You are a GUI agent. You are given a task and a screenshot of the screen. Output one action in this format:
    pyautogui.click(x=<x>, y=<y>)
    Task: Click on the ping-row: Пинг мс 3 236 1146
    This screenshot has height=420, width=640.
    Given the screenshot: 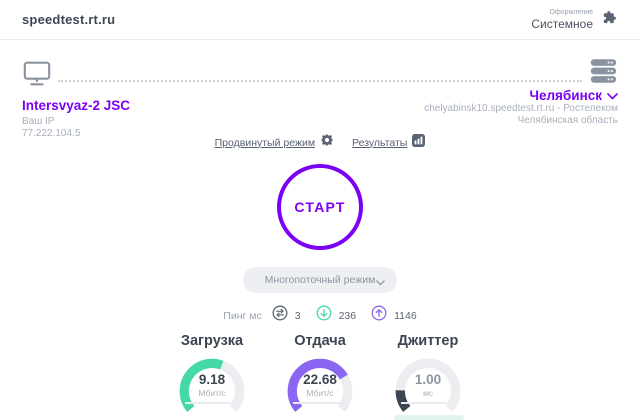 What is the action you would take?
    pyautogui.click(x=320, y=315)
    